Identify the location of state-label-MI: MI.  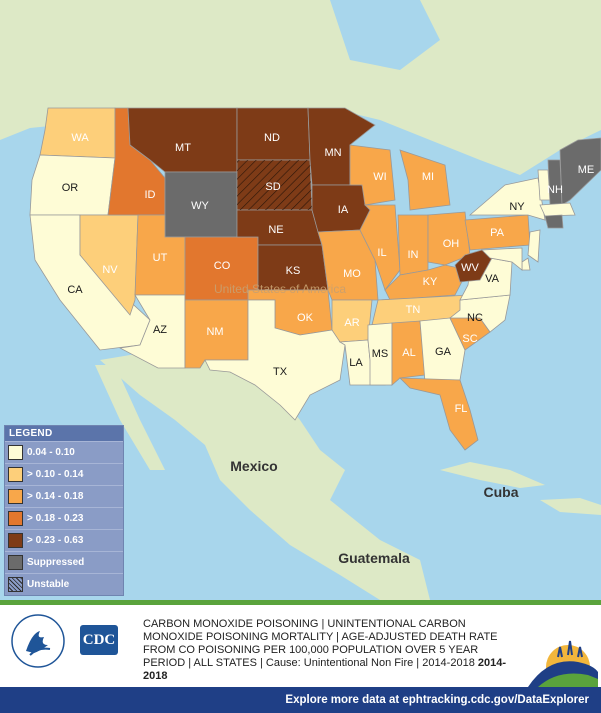
(428, 177).